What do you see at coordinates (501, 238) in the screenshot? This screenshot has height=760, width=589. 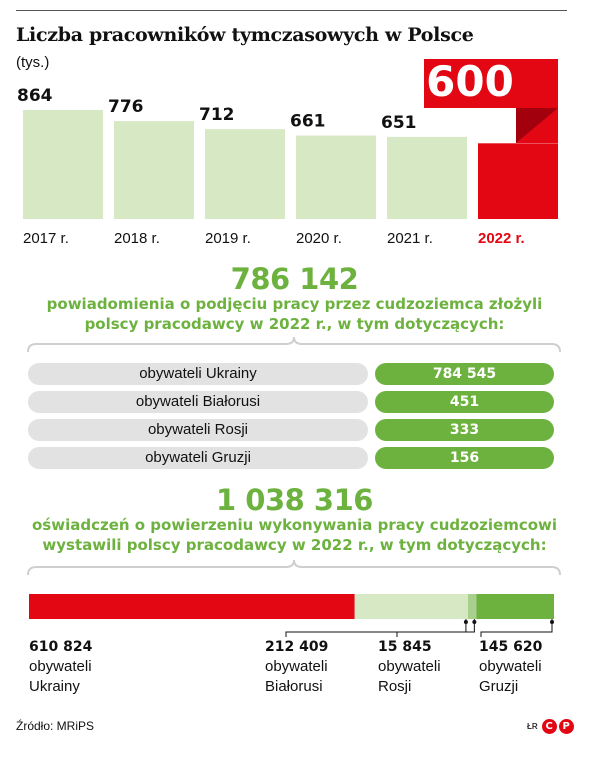 I see `category-label: 2022 r.` at bounding box center [501, 238].